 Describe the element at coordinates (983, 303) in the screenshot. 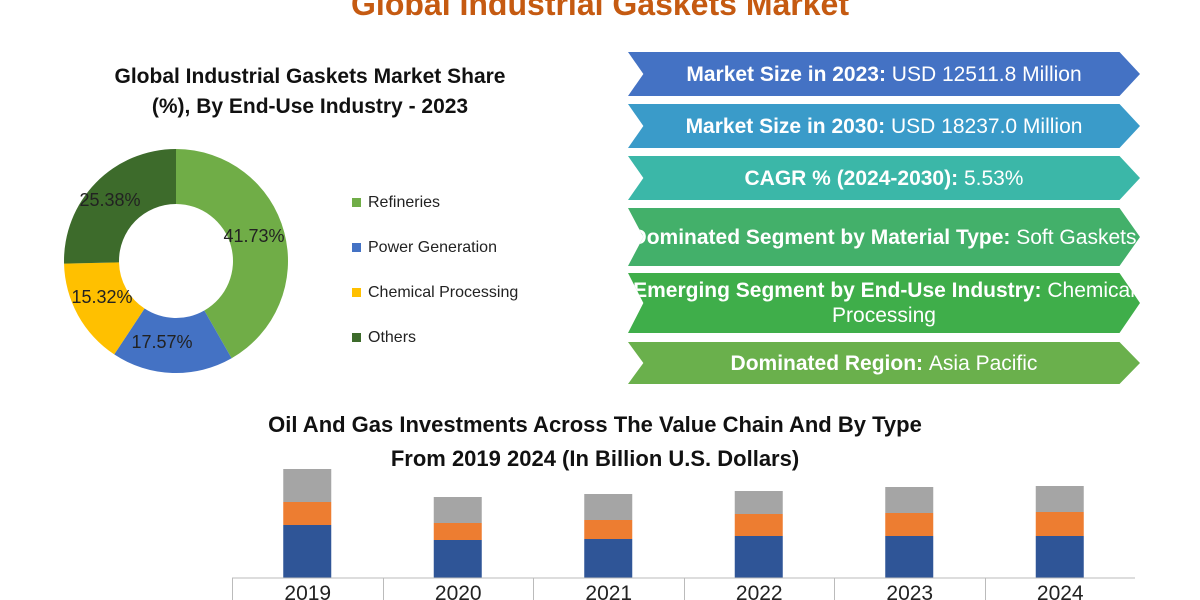

I see `stat-value: Chemical Processing` at that location.